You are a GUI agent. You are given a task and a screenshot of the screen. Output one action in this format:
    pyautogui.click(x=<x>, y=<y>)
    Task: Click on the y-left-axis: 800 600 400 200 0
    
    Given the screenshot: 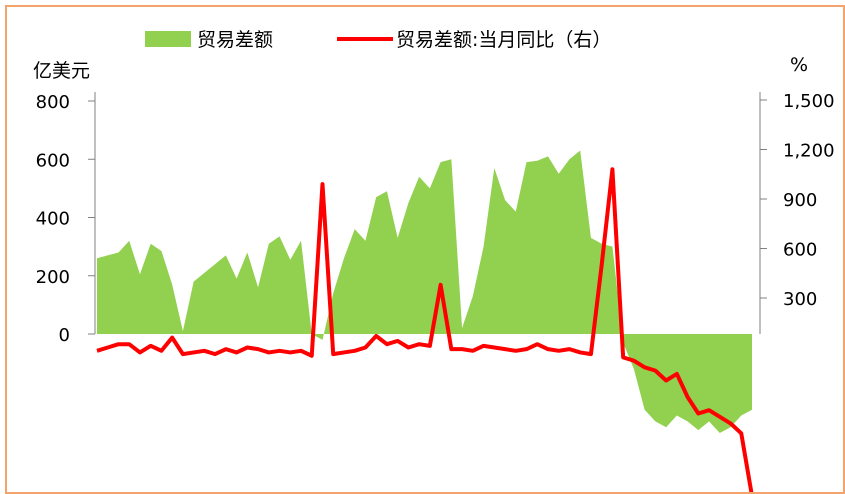 What is the action you would take?
    pyautogui.click(x=66, y=219)
    